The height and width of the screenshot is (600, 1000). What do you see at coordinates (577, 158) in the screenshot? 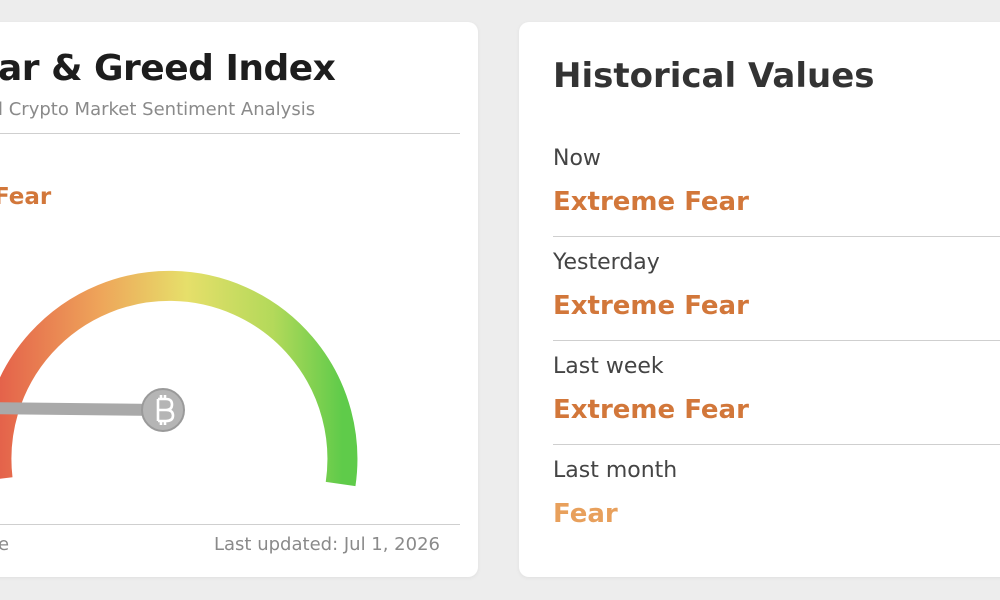
I see `period-label: Now` at bounding box center [577, 158].